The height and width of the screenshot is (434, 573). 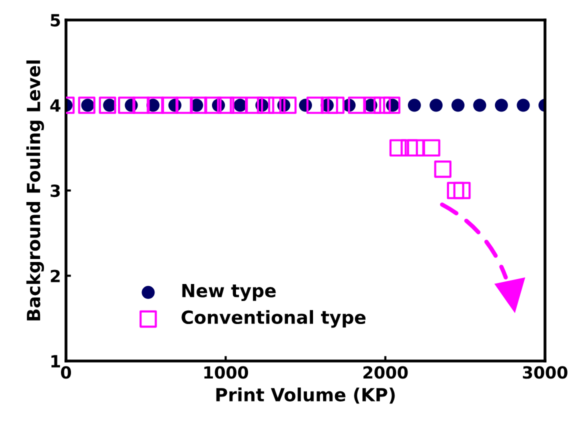 What do you see at coordinates (66, 372) in the screenshot?
I see `x-tick-label: 0` at bounding box center [66, 372].